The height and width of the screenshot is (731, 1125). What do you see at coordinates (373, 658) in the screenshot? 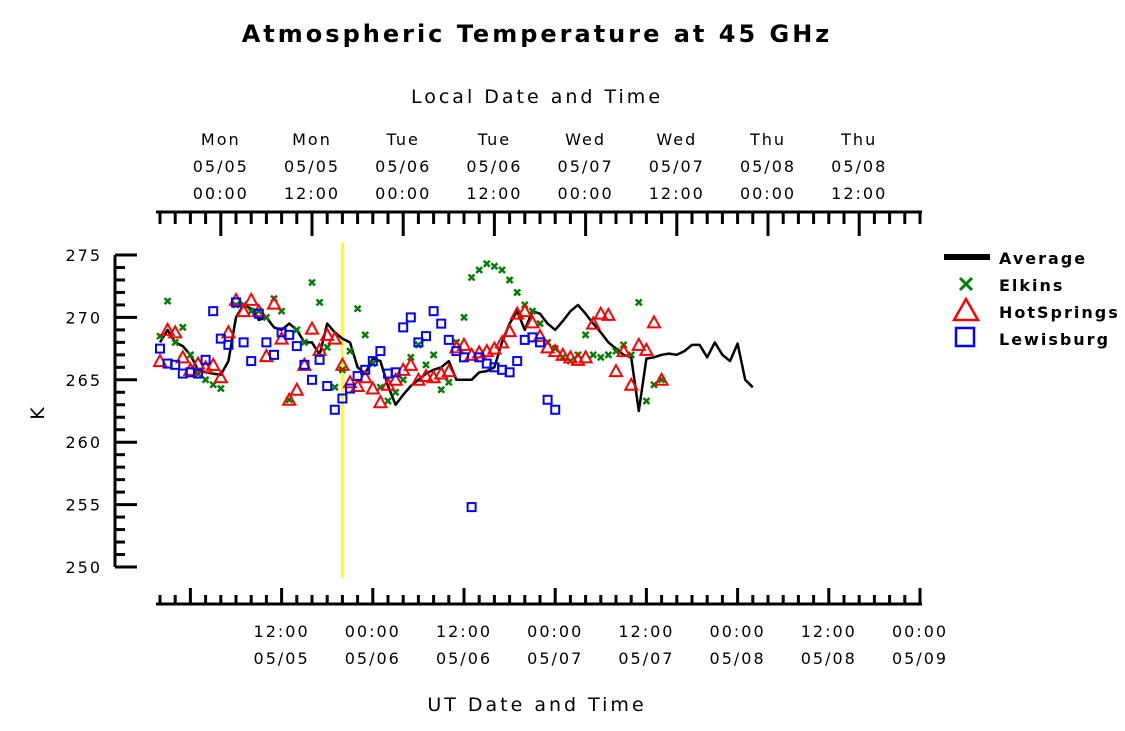
I see `bottom-tick-label-date: 05/06` at bounding box center [373, 658].